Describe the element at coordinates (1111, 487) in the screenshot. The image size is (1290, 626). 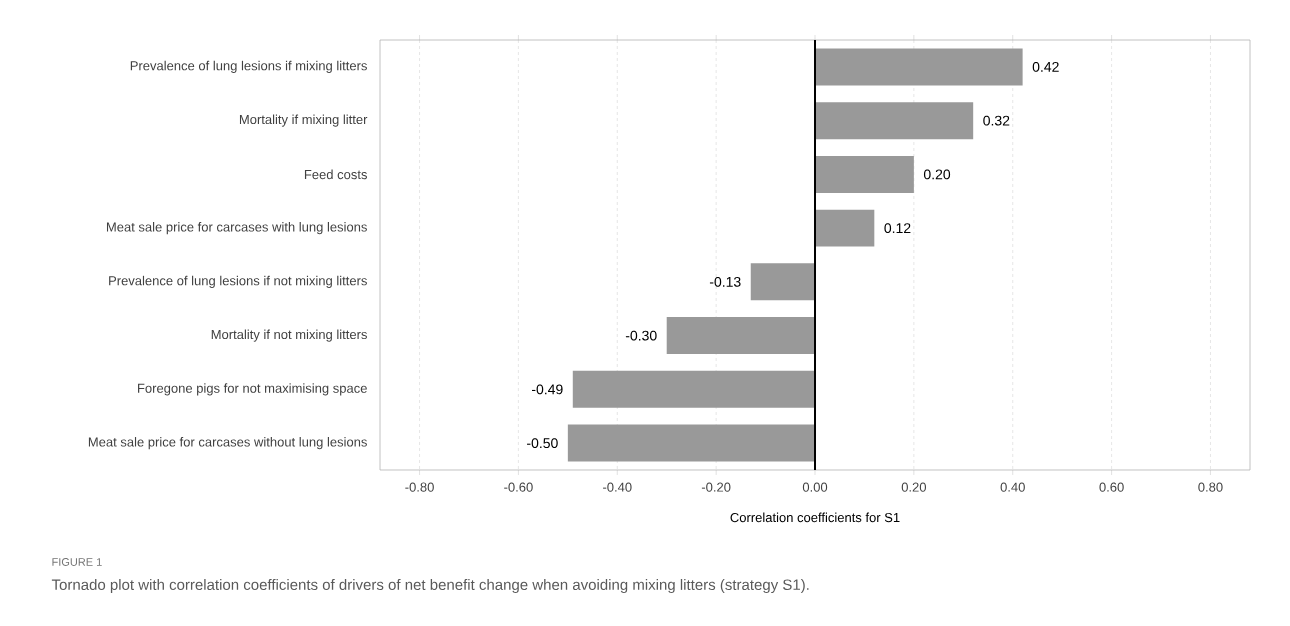
I see `x-tick-label: 0.60` at that location.